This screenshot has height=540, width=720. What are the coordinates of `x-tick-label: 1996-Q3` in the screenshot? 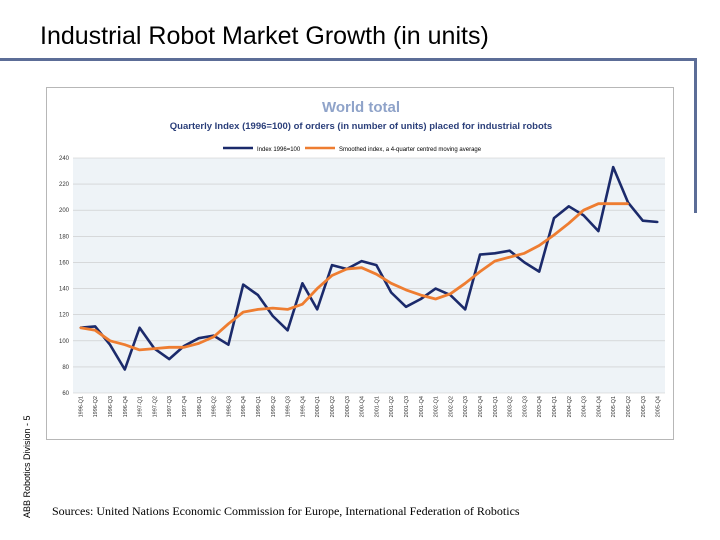 It's located at (111, 406).